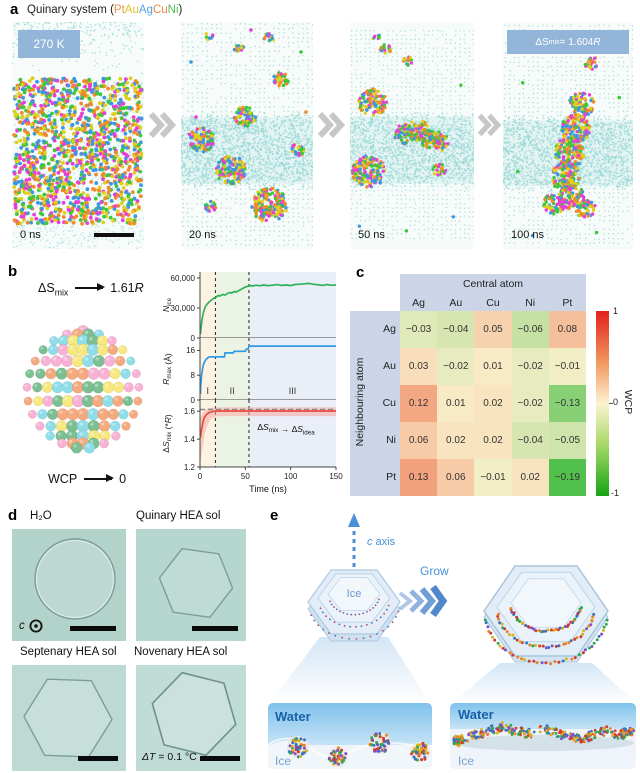  I want to click on heatmap-cell-Pt-Pt: −0.19, so click(567, 477).